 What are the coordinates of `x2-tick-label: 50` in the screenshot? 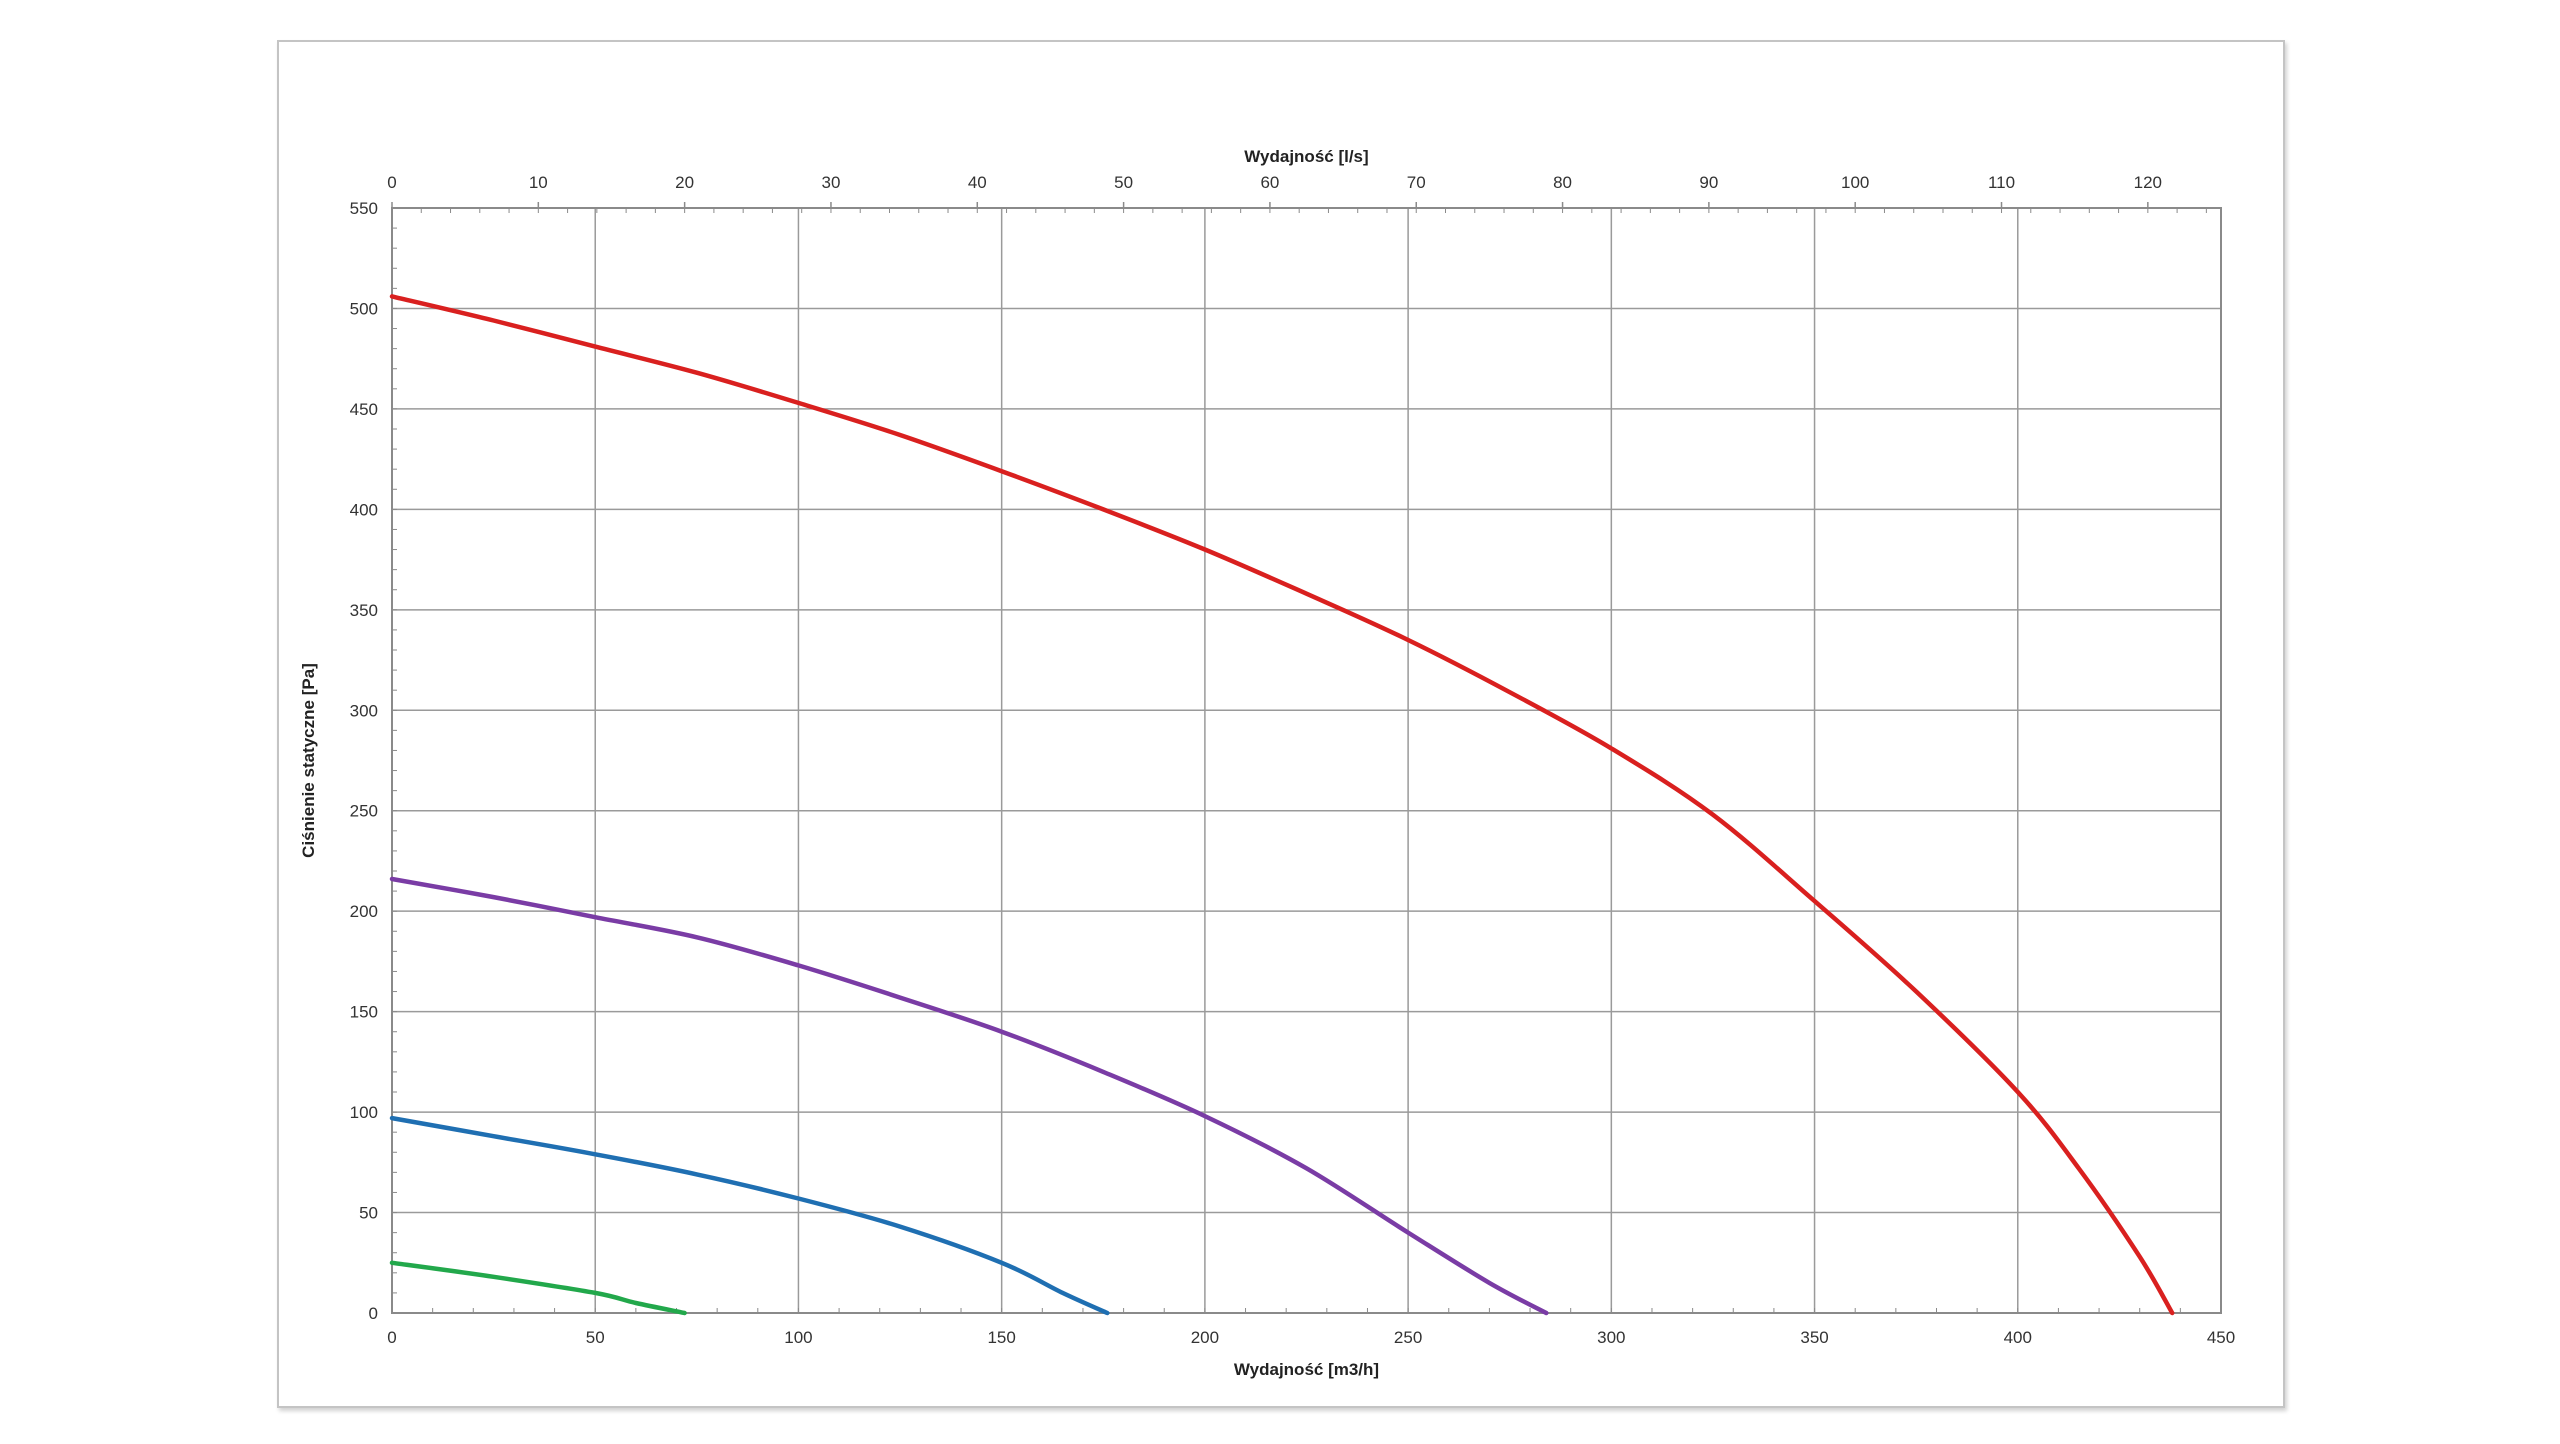 It's located at (1123, 182).